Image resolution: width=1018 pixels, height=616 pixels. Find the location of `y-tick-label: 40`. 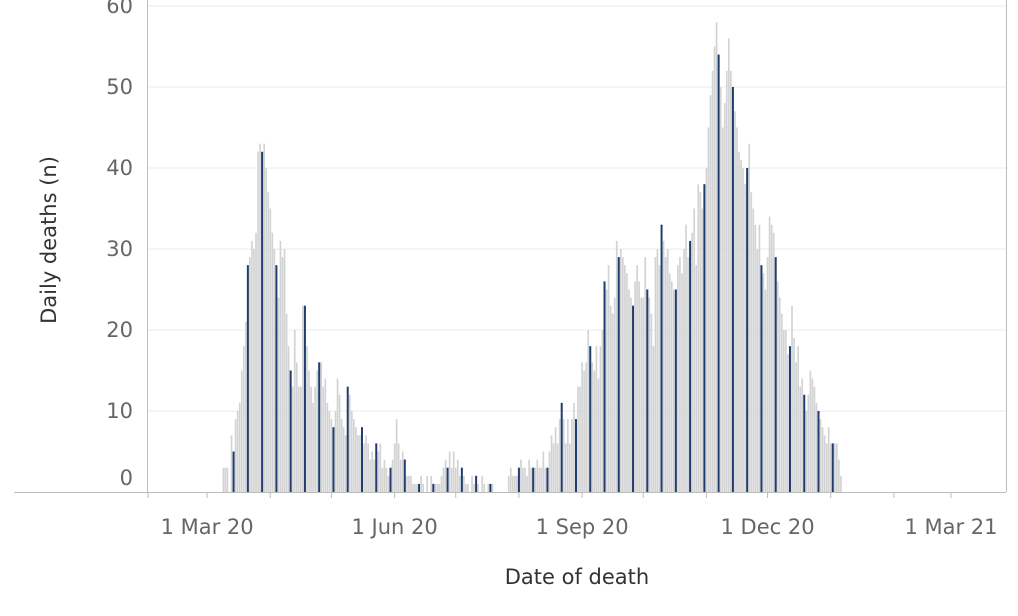

y-tick-label: 40 is located at coordinates (119, 168).